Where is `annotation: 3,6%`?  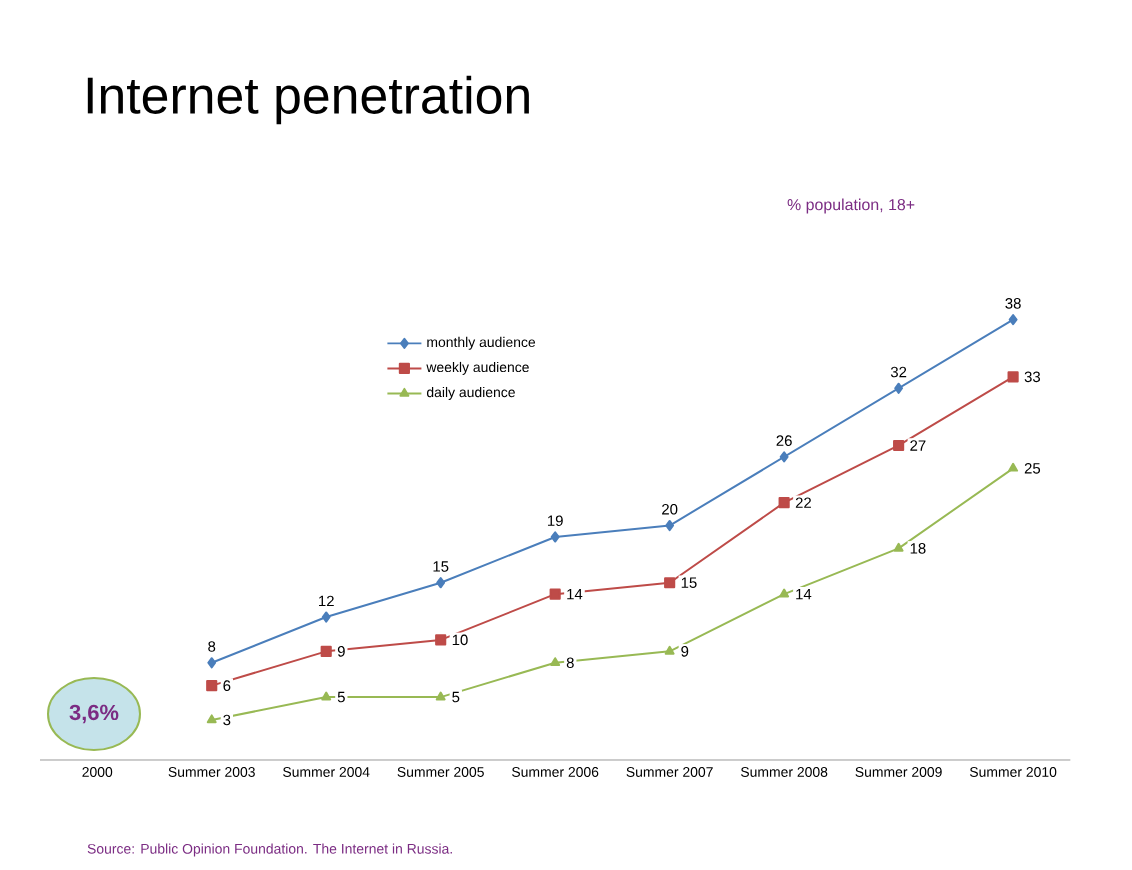 annotation: 3,6% is located at coordinates (94, 714).